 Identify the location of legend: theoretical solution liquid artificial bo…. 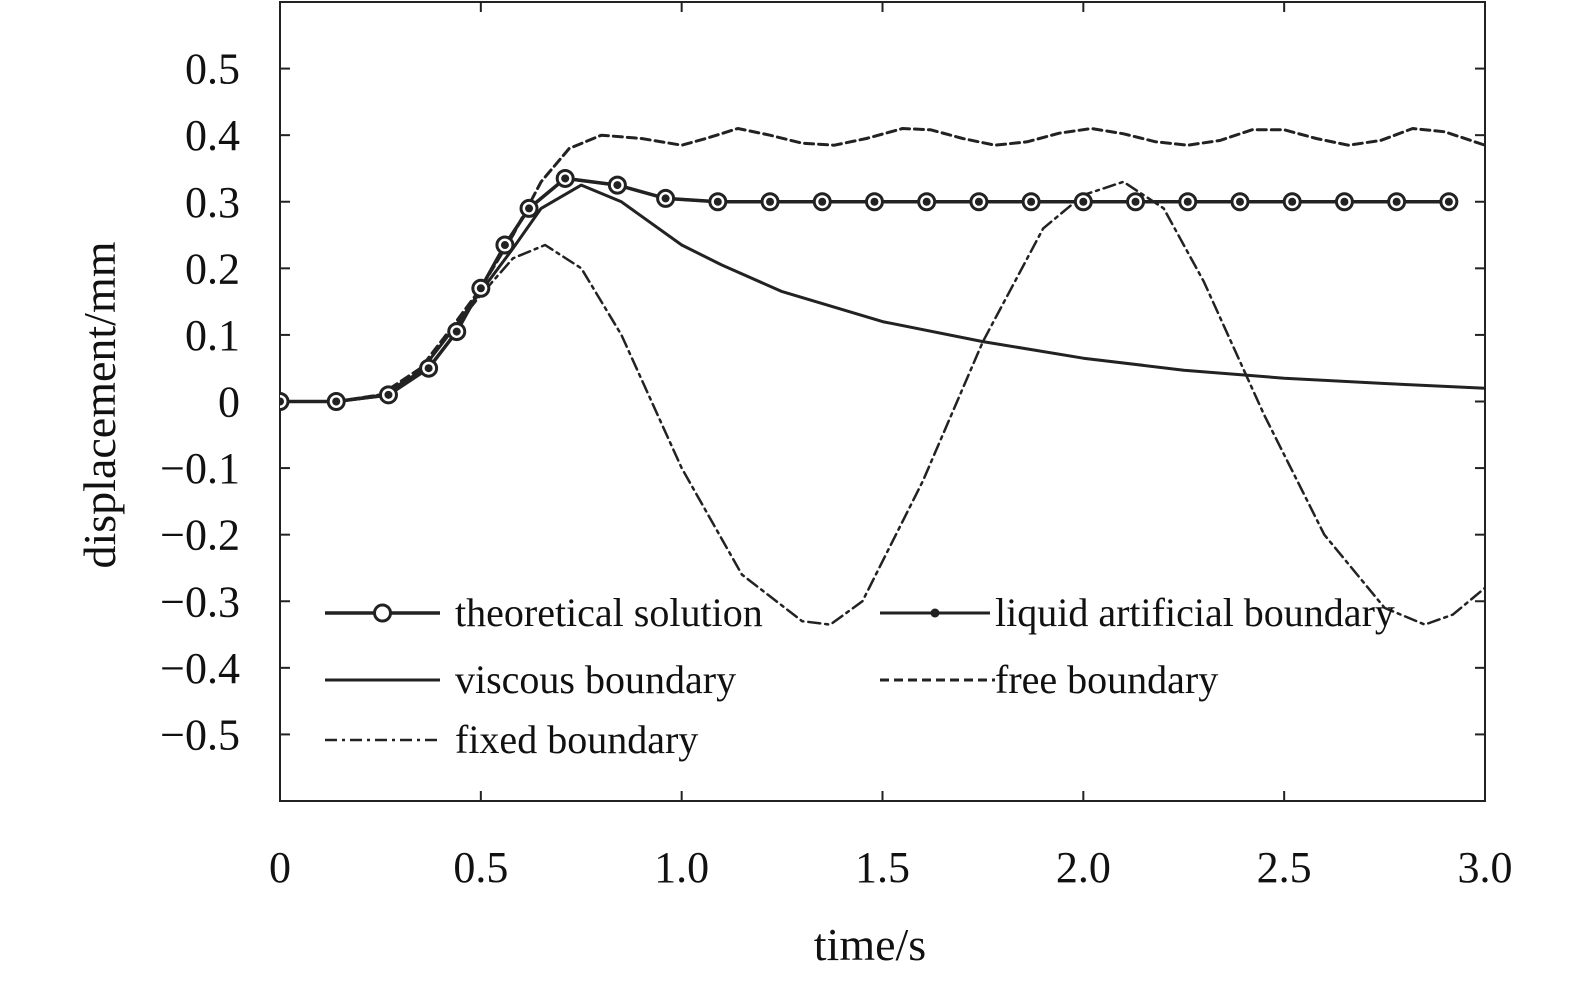
(860, 676).